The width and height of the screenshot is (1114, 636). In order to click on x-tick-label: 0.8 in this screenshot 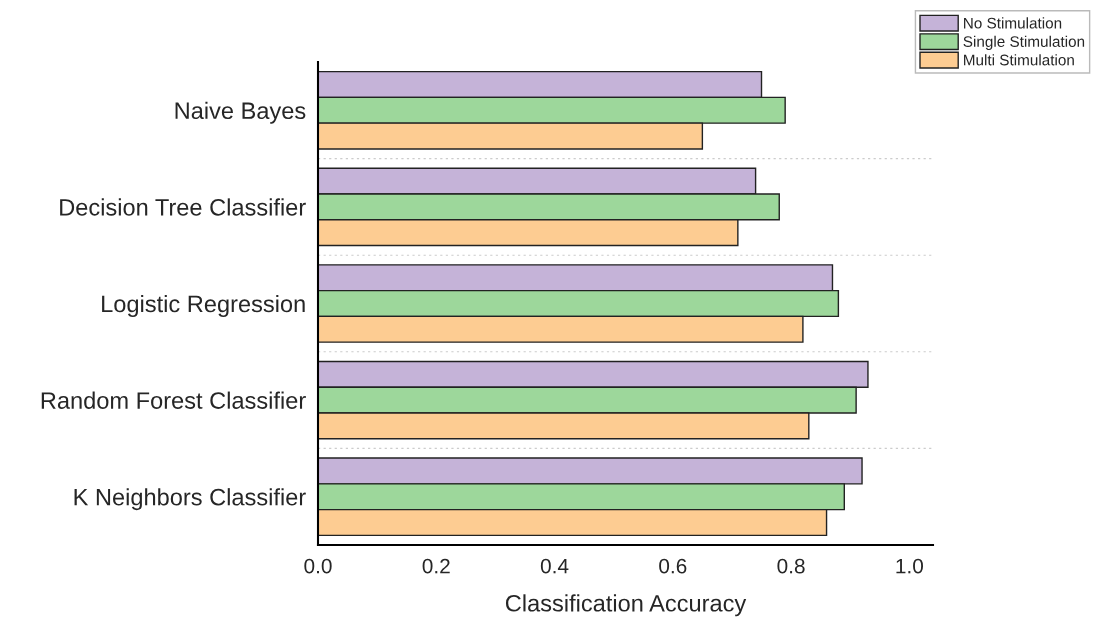, I will do `click(791, 566)`.